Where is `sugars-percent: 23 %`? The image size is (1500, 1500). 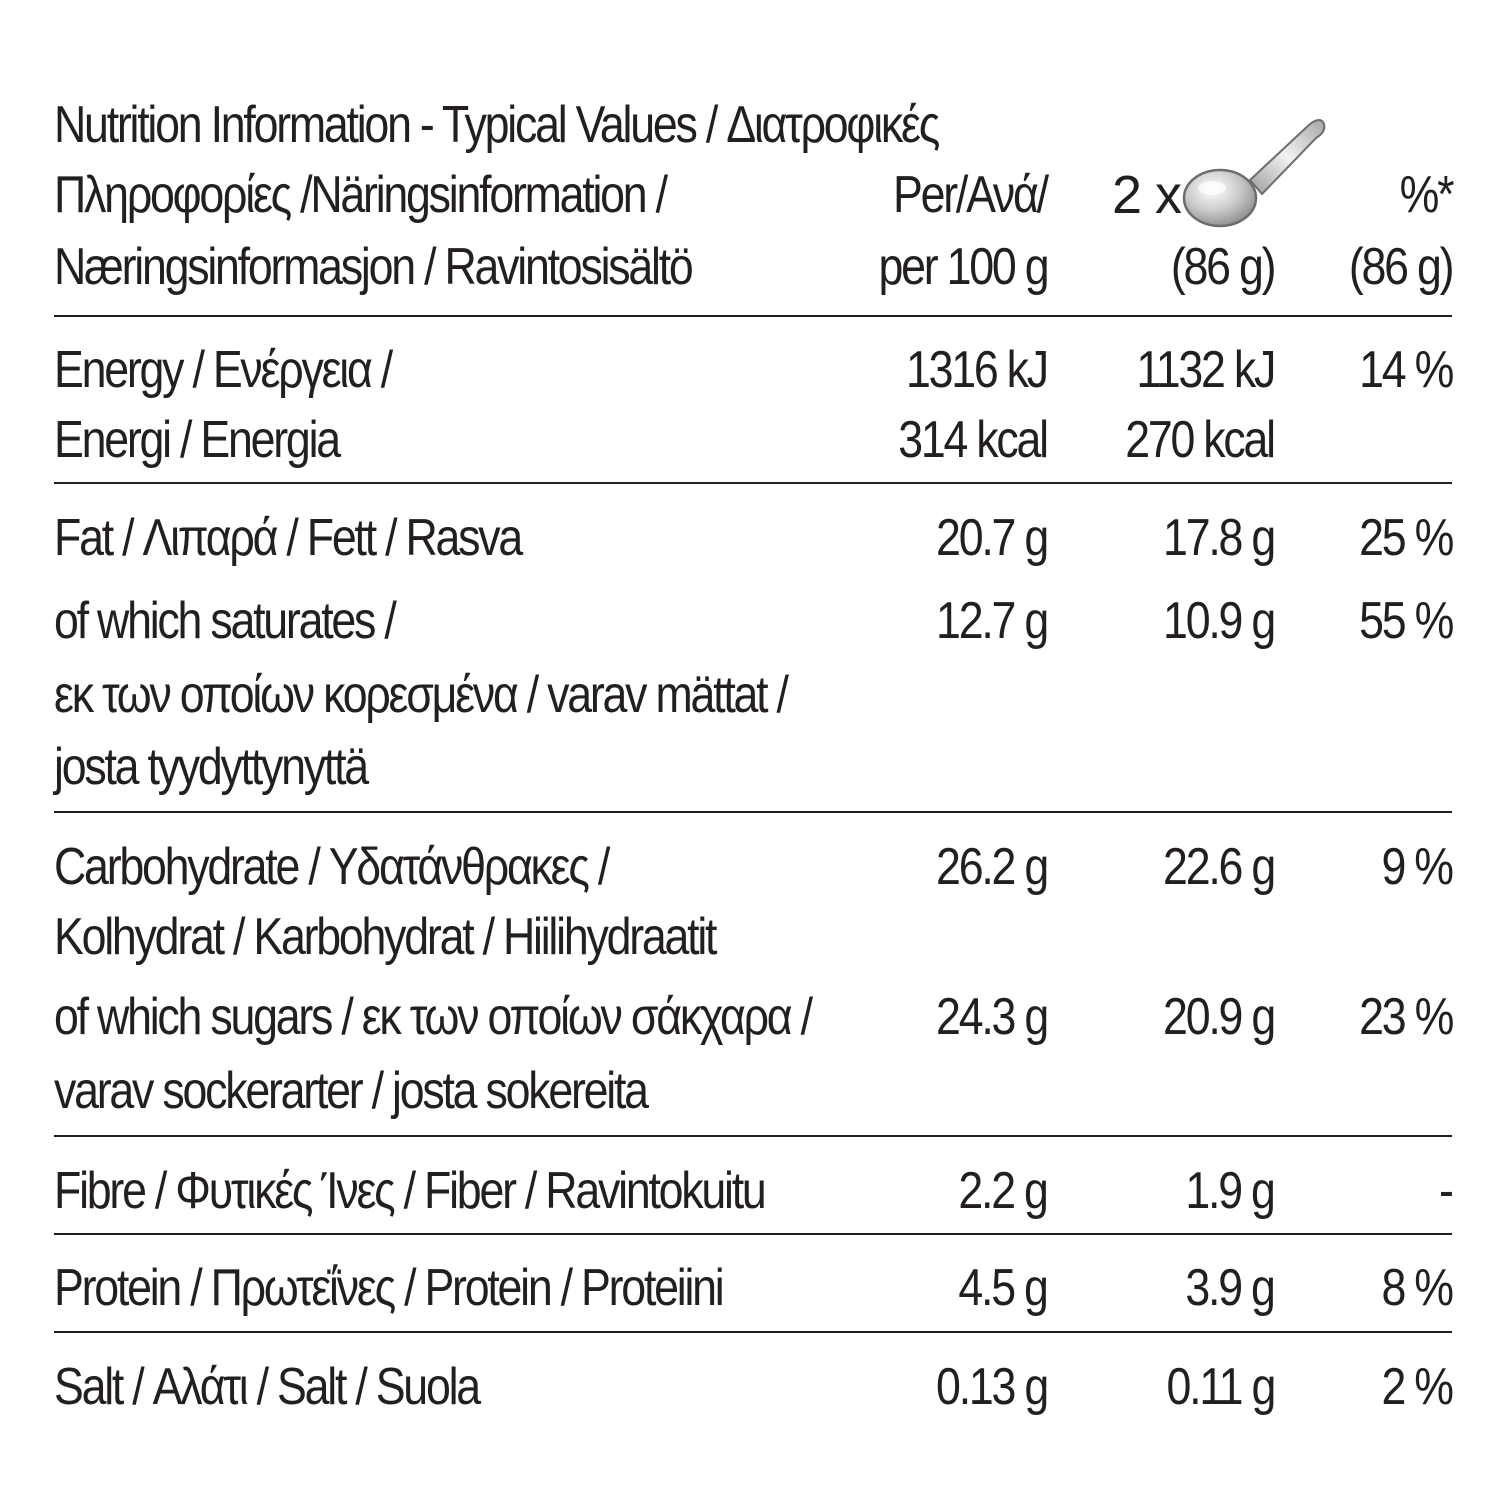 sugars-percent: 23 % is located at coordinates (1406, 1017).